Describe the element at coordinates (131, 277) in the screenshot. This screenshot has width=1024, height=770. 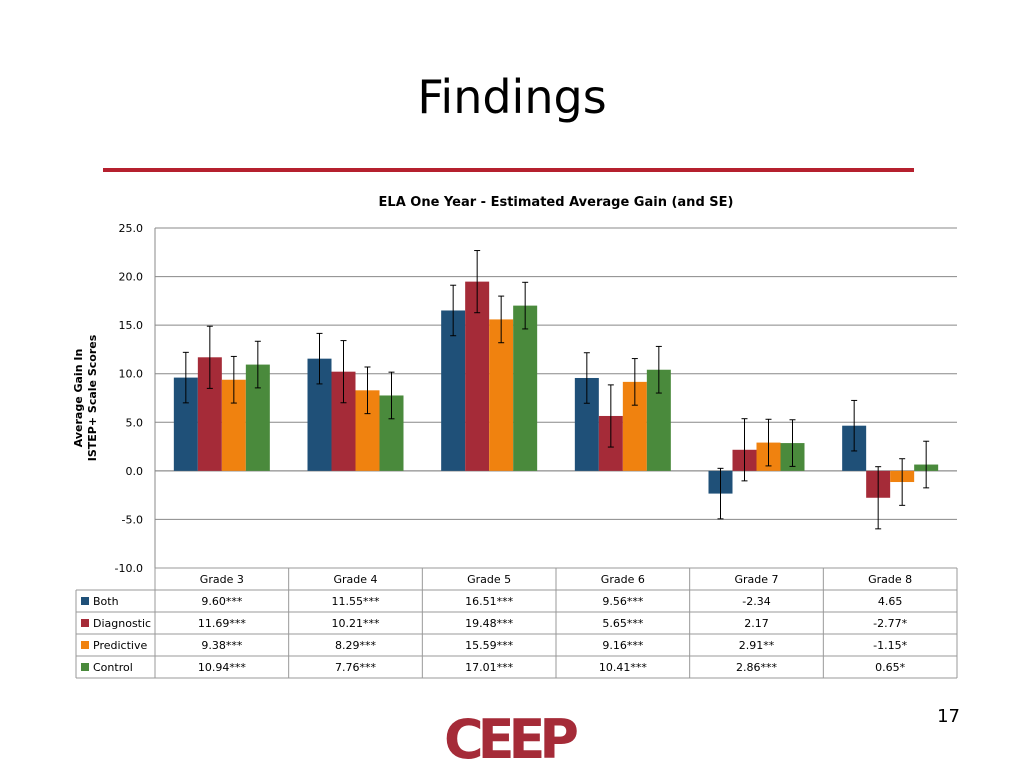
I see `y-tick-label: 20.0` at that location.